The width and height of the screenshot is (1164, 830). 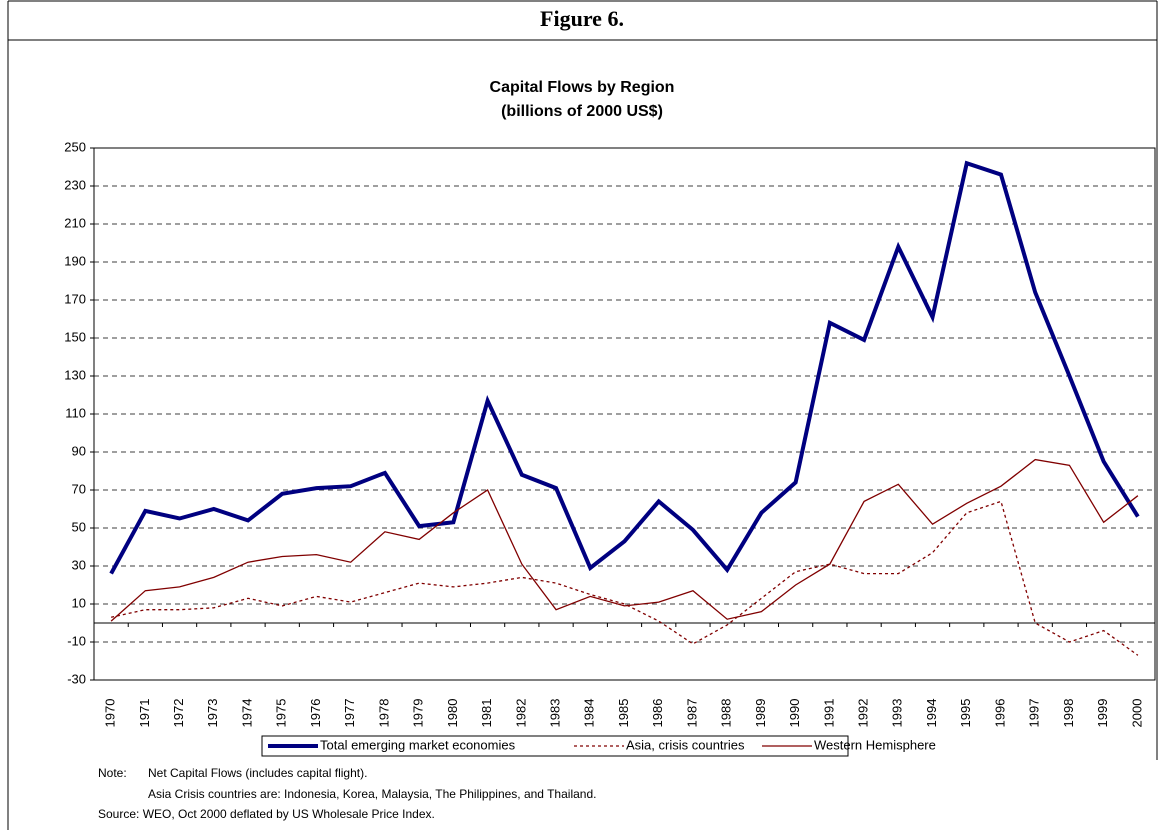 I want to click on y-tick-label: 70, so click(x=79, y=488).